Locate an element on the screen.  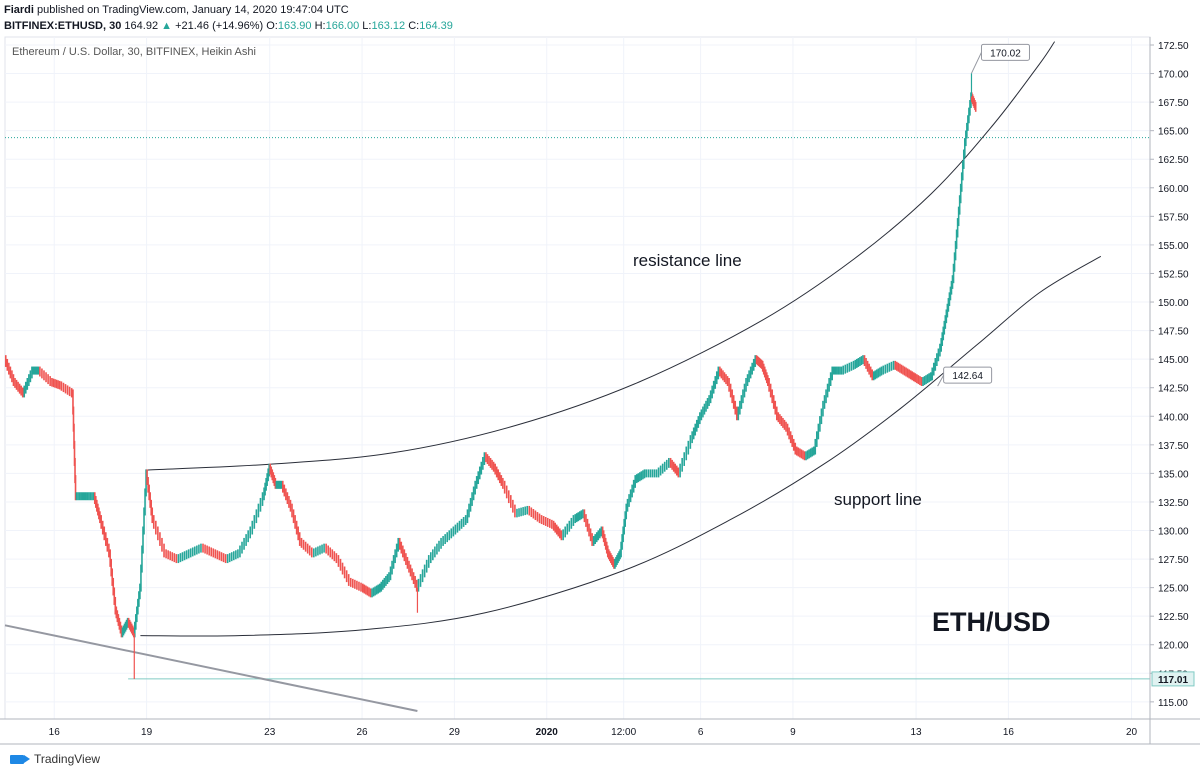
low-callout-box is located at coordinates (968, 375).